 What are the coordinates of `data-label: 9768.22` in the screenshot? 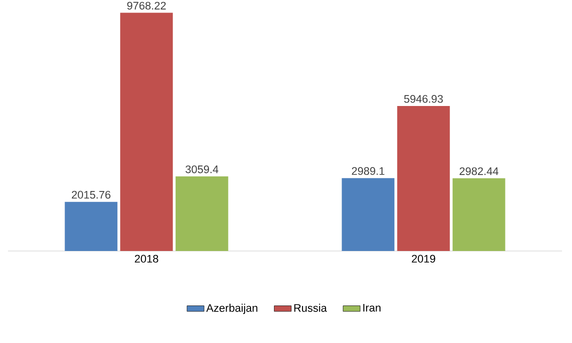 It's located at (146, 6).